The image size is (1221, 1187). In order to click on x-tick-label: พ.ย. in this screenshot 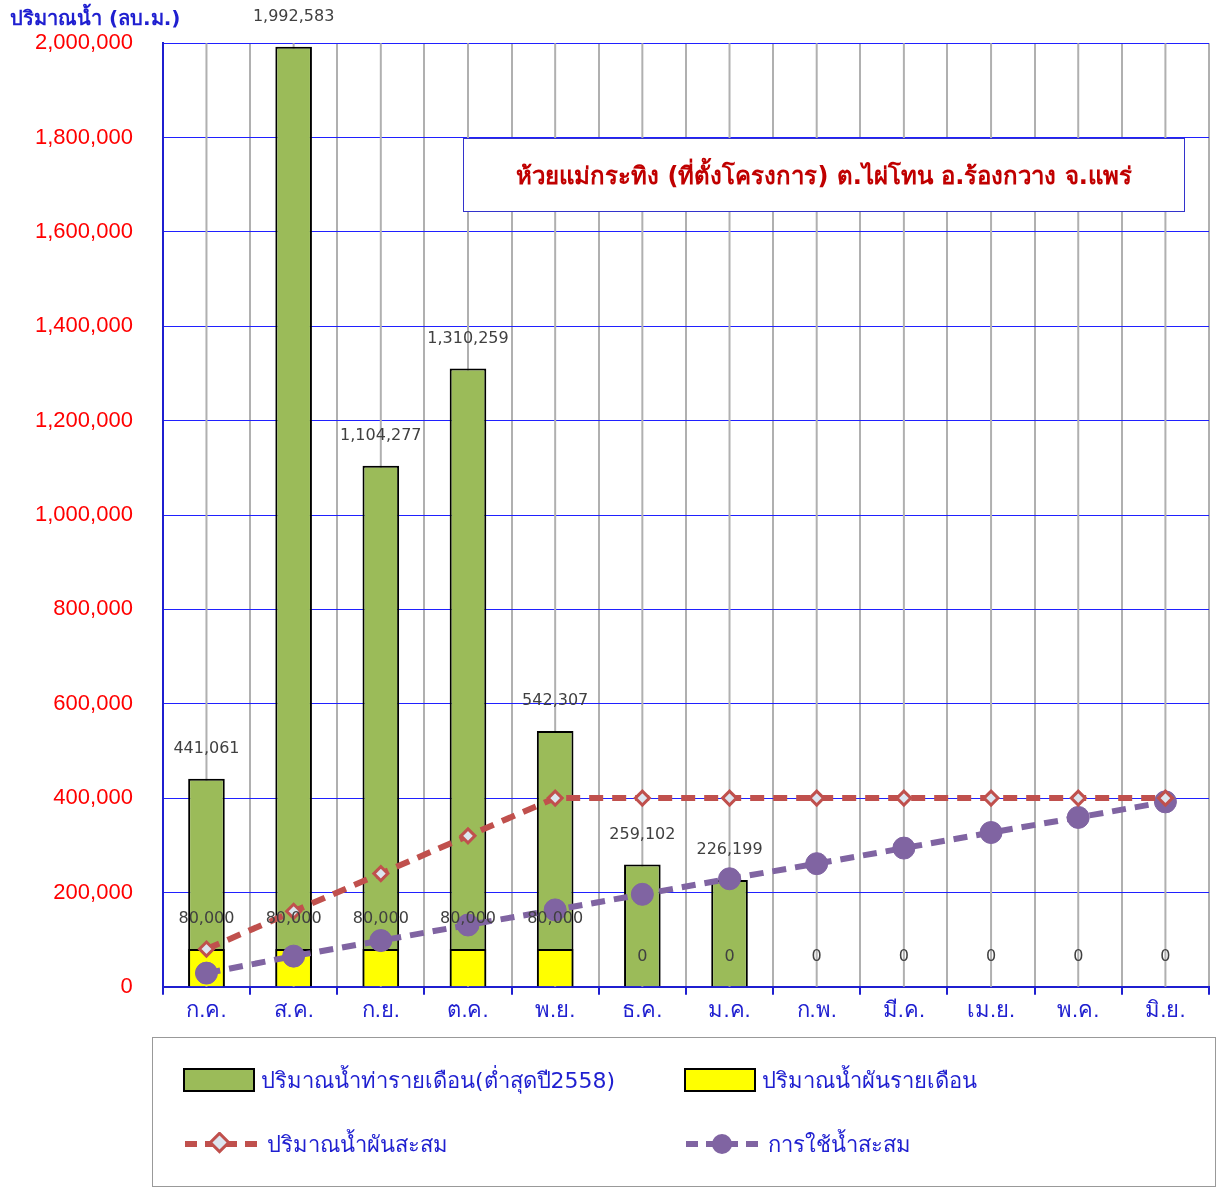, I will do `click(555, 1010)`.